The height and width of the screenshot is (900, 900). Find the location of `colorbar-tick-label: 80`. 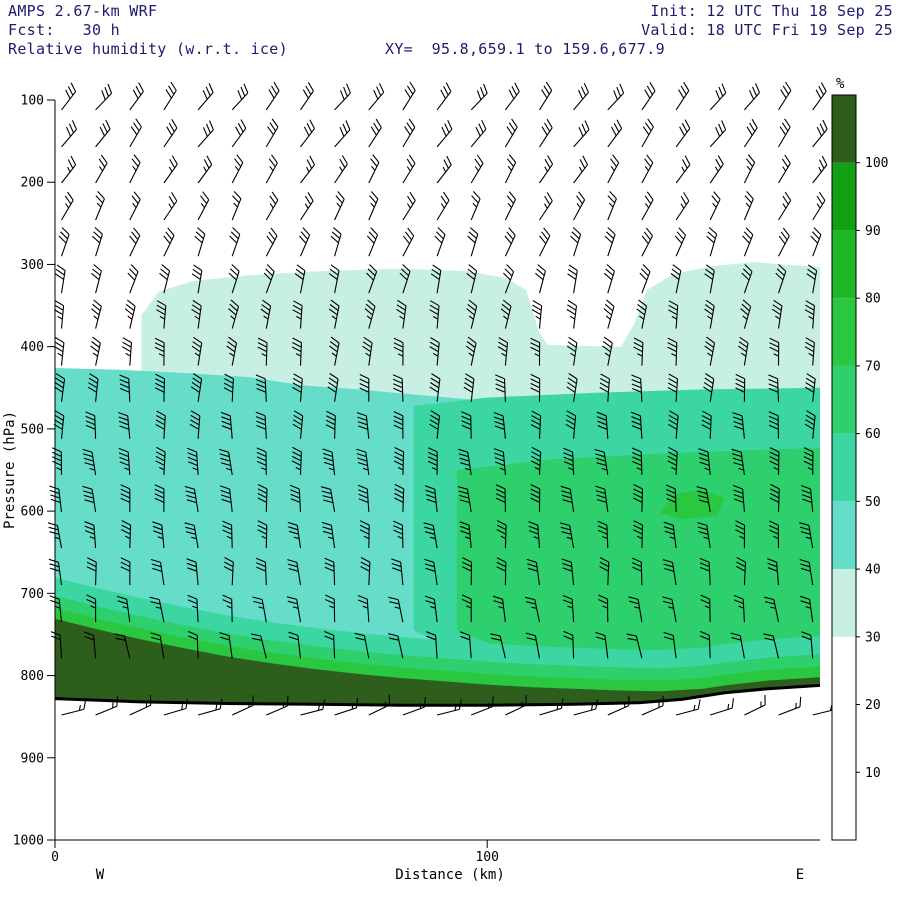

colorbar-tick-label: 80 is located at coordinates (873, 299).